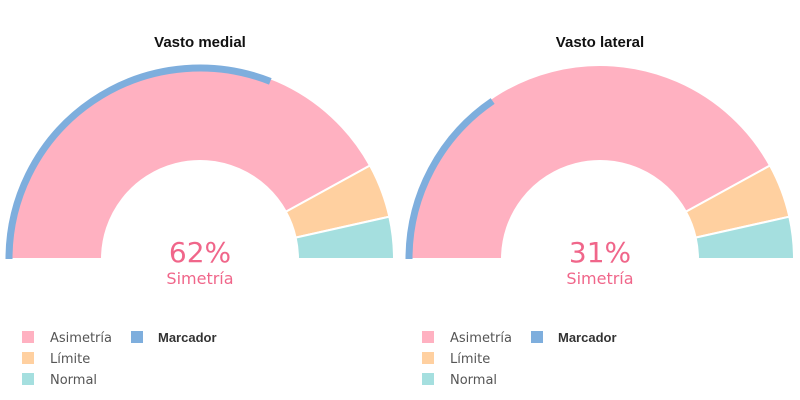 The height and width of the screenshot is (400, 800). I want to click on chart-title: Vasto medial, so click(200, 42).